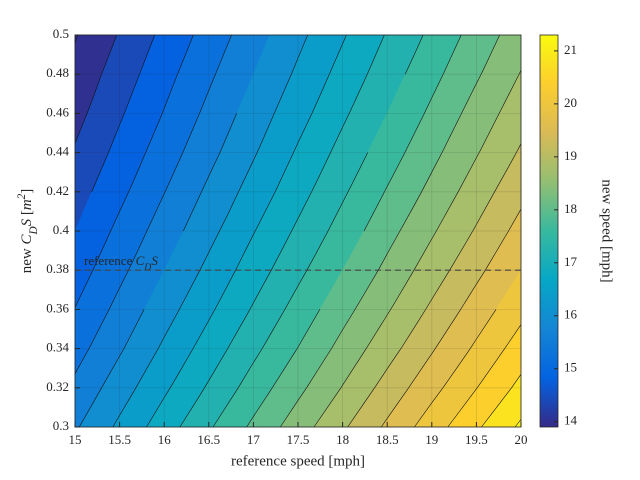 The height and width of the screenshot is (480, 640). I want to click on x-tick-label: 16, so click(165, 439).